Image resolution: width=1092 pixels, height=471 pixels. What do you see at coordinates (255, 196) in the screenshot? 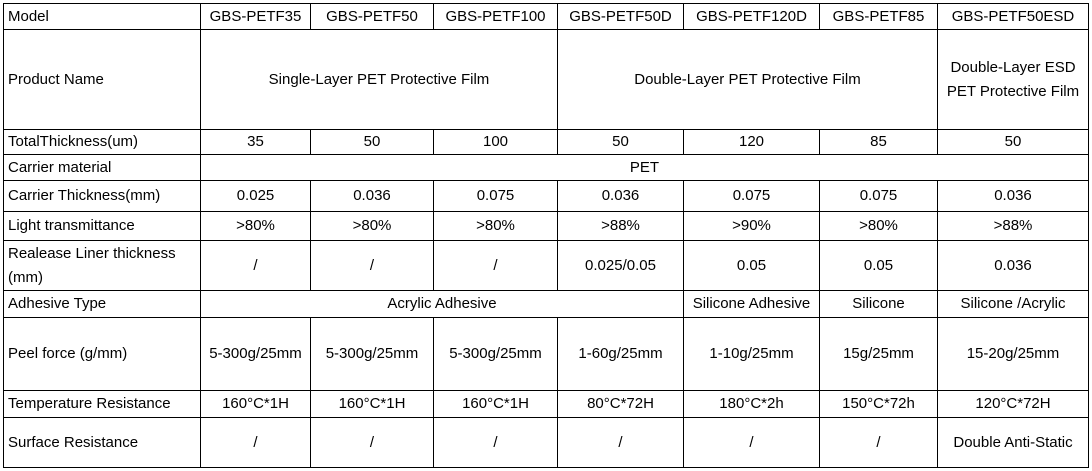
I see `table-cell: 0.025` at bounding box center [255, 196].